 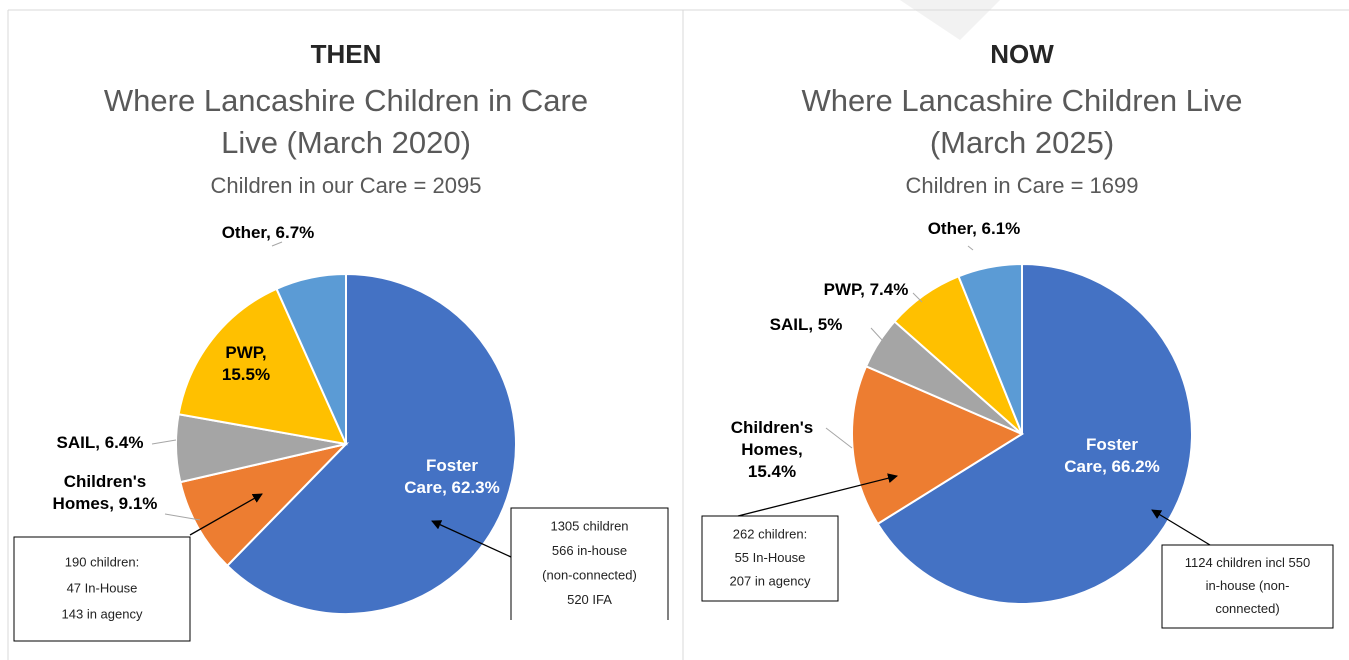 What do you see at coordinates (105, 492) in the screenshot?
I see `data-label: Children's Homes, 9.1%` at bounding box center [105, 492].